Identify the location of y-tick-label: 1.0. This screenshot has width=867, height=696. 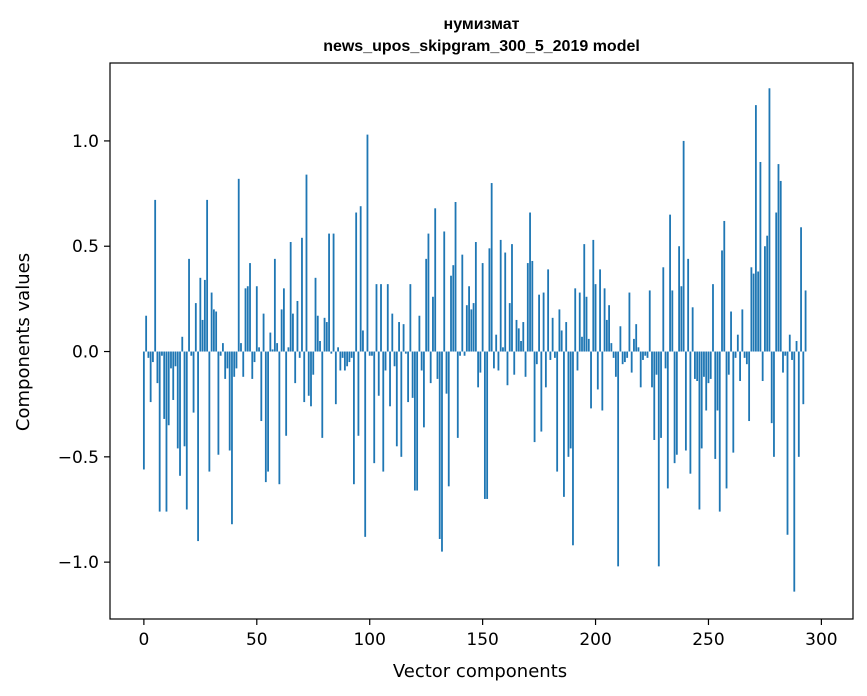
(85, 142).